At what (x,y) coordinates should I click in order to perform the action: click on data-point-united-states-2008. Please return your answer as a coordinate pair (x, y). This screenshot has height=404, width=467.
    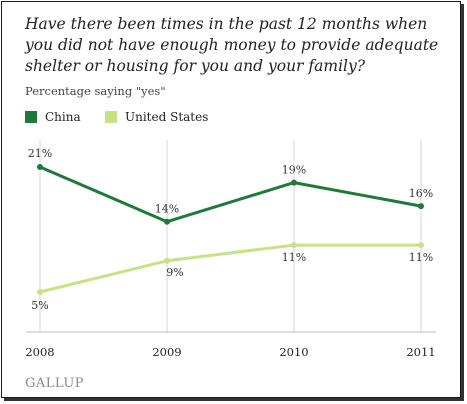
    Looking at the image, I should click on (40, 292).